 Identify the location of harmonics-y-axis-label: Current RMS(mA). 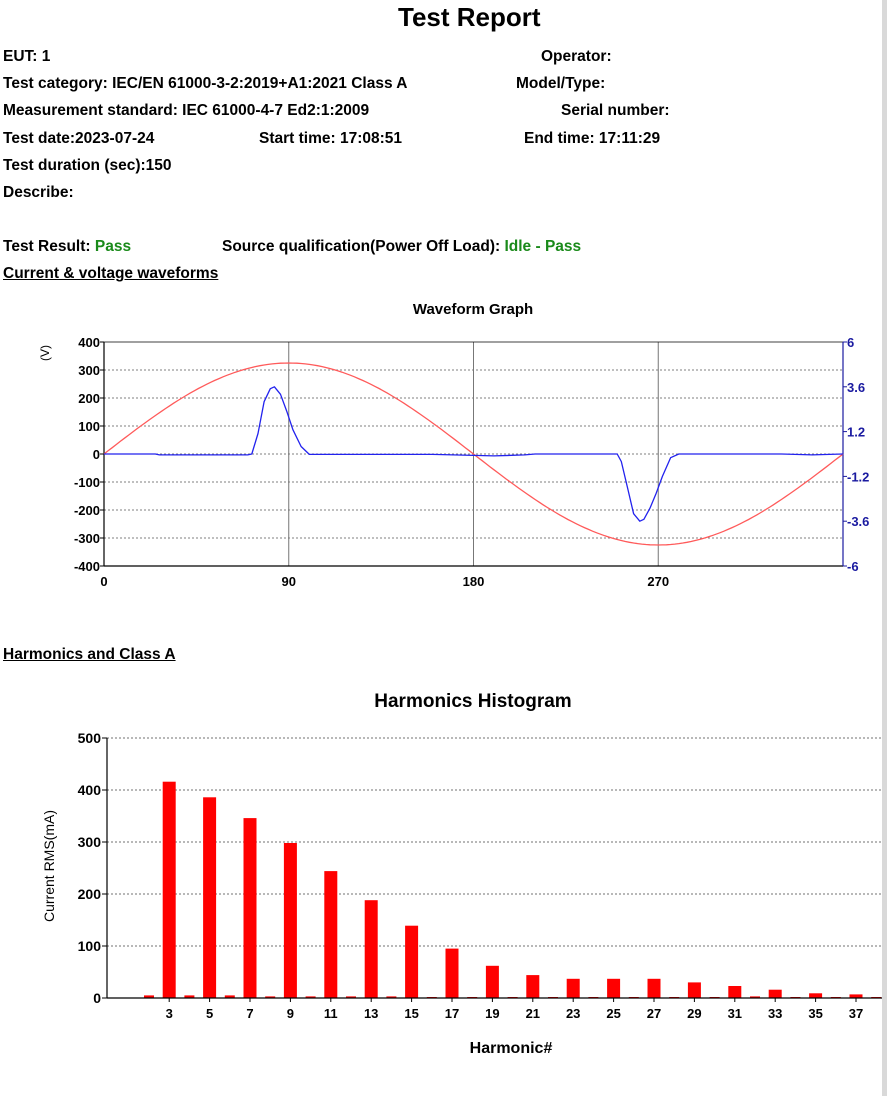
(49, 866).